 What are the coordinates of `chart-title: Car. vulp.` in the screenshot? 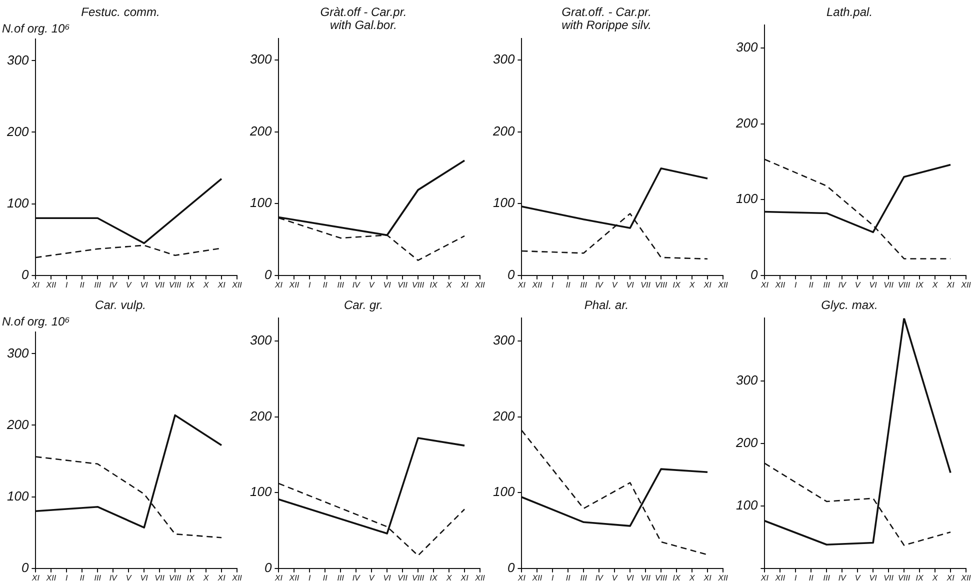 It's located at (120, 305).